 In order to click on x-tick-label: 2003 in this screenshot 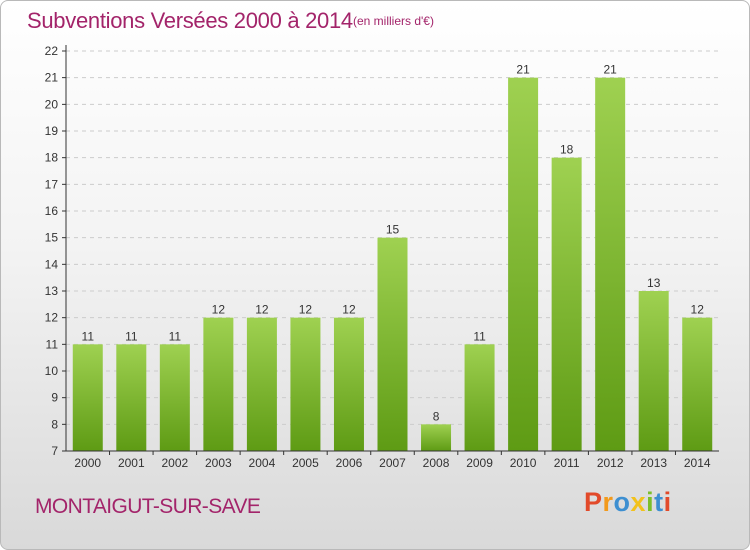, I will do `click(218, 463)`.